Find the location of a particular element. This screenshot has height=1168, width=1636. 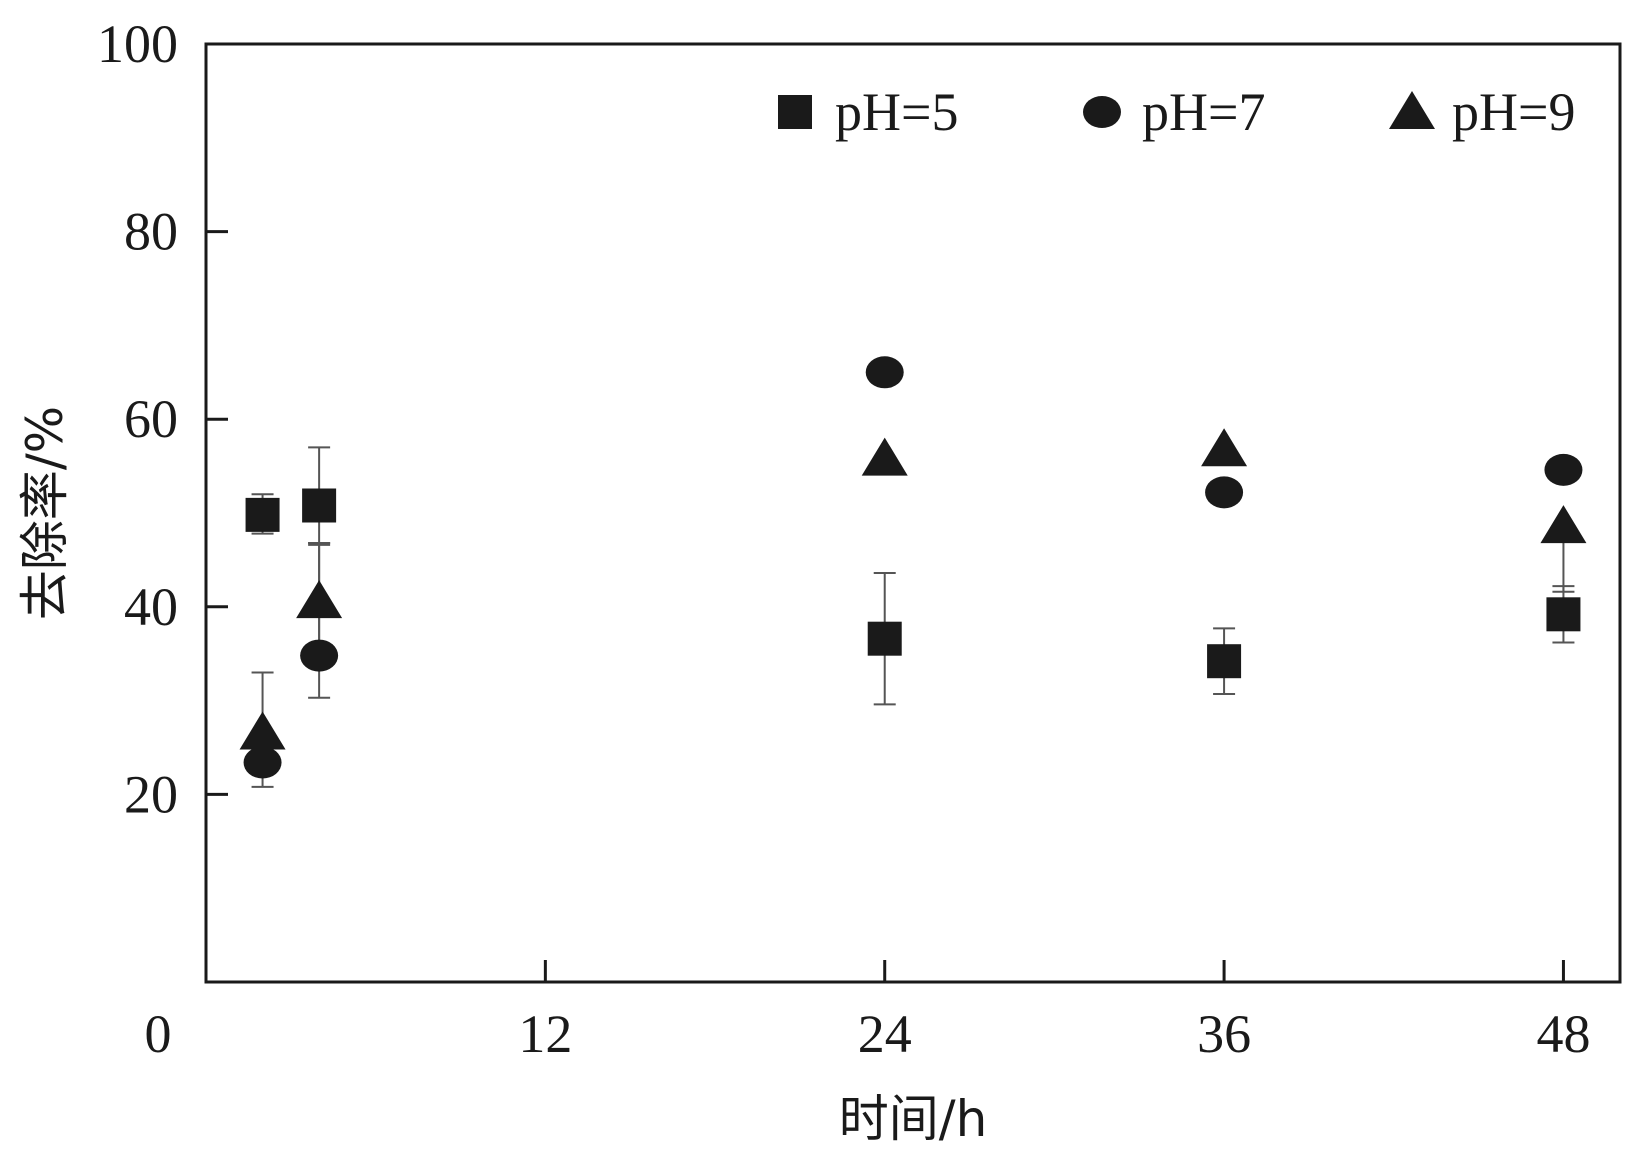

y-tick-label: 40 is located at coordinates (151, 607).